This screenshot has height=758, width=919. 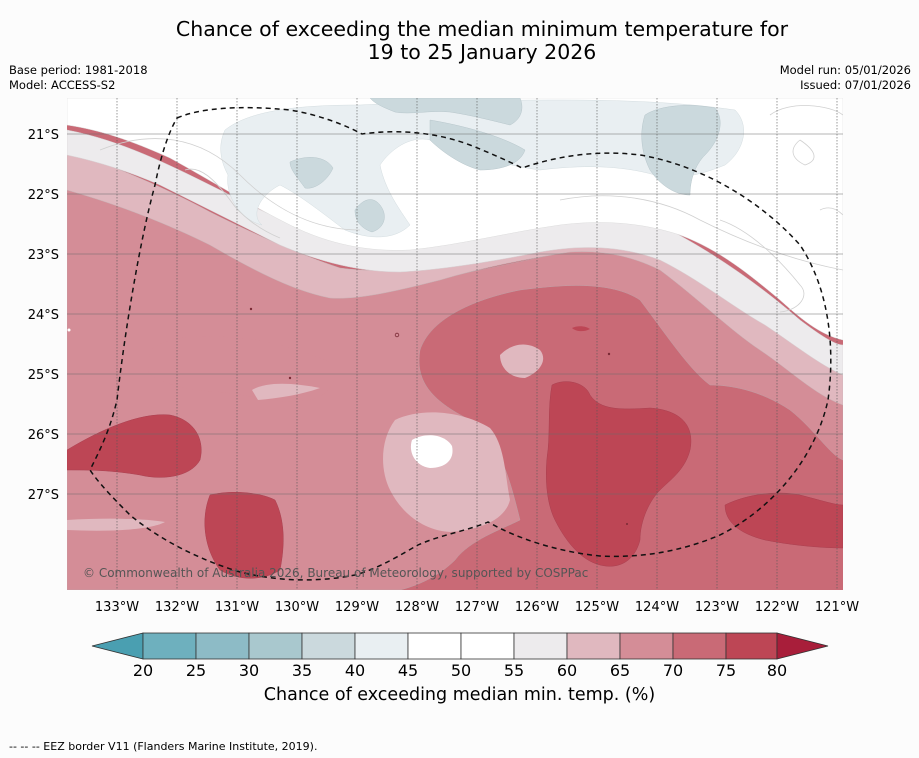 What do you see at coordinates (177, 607) in the screenshot?
I see `lon-label: 132°W` at bounding box center [177, 607].